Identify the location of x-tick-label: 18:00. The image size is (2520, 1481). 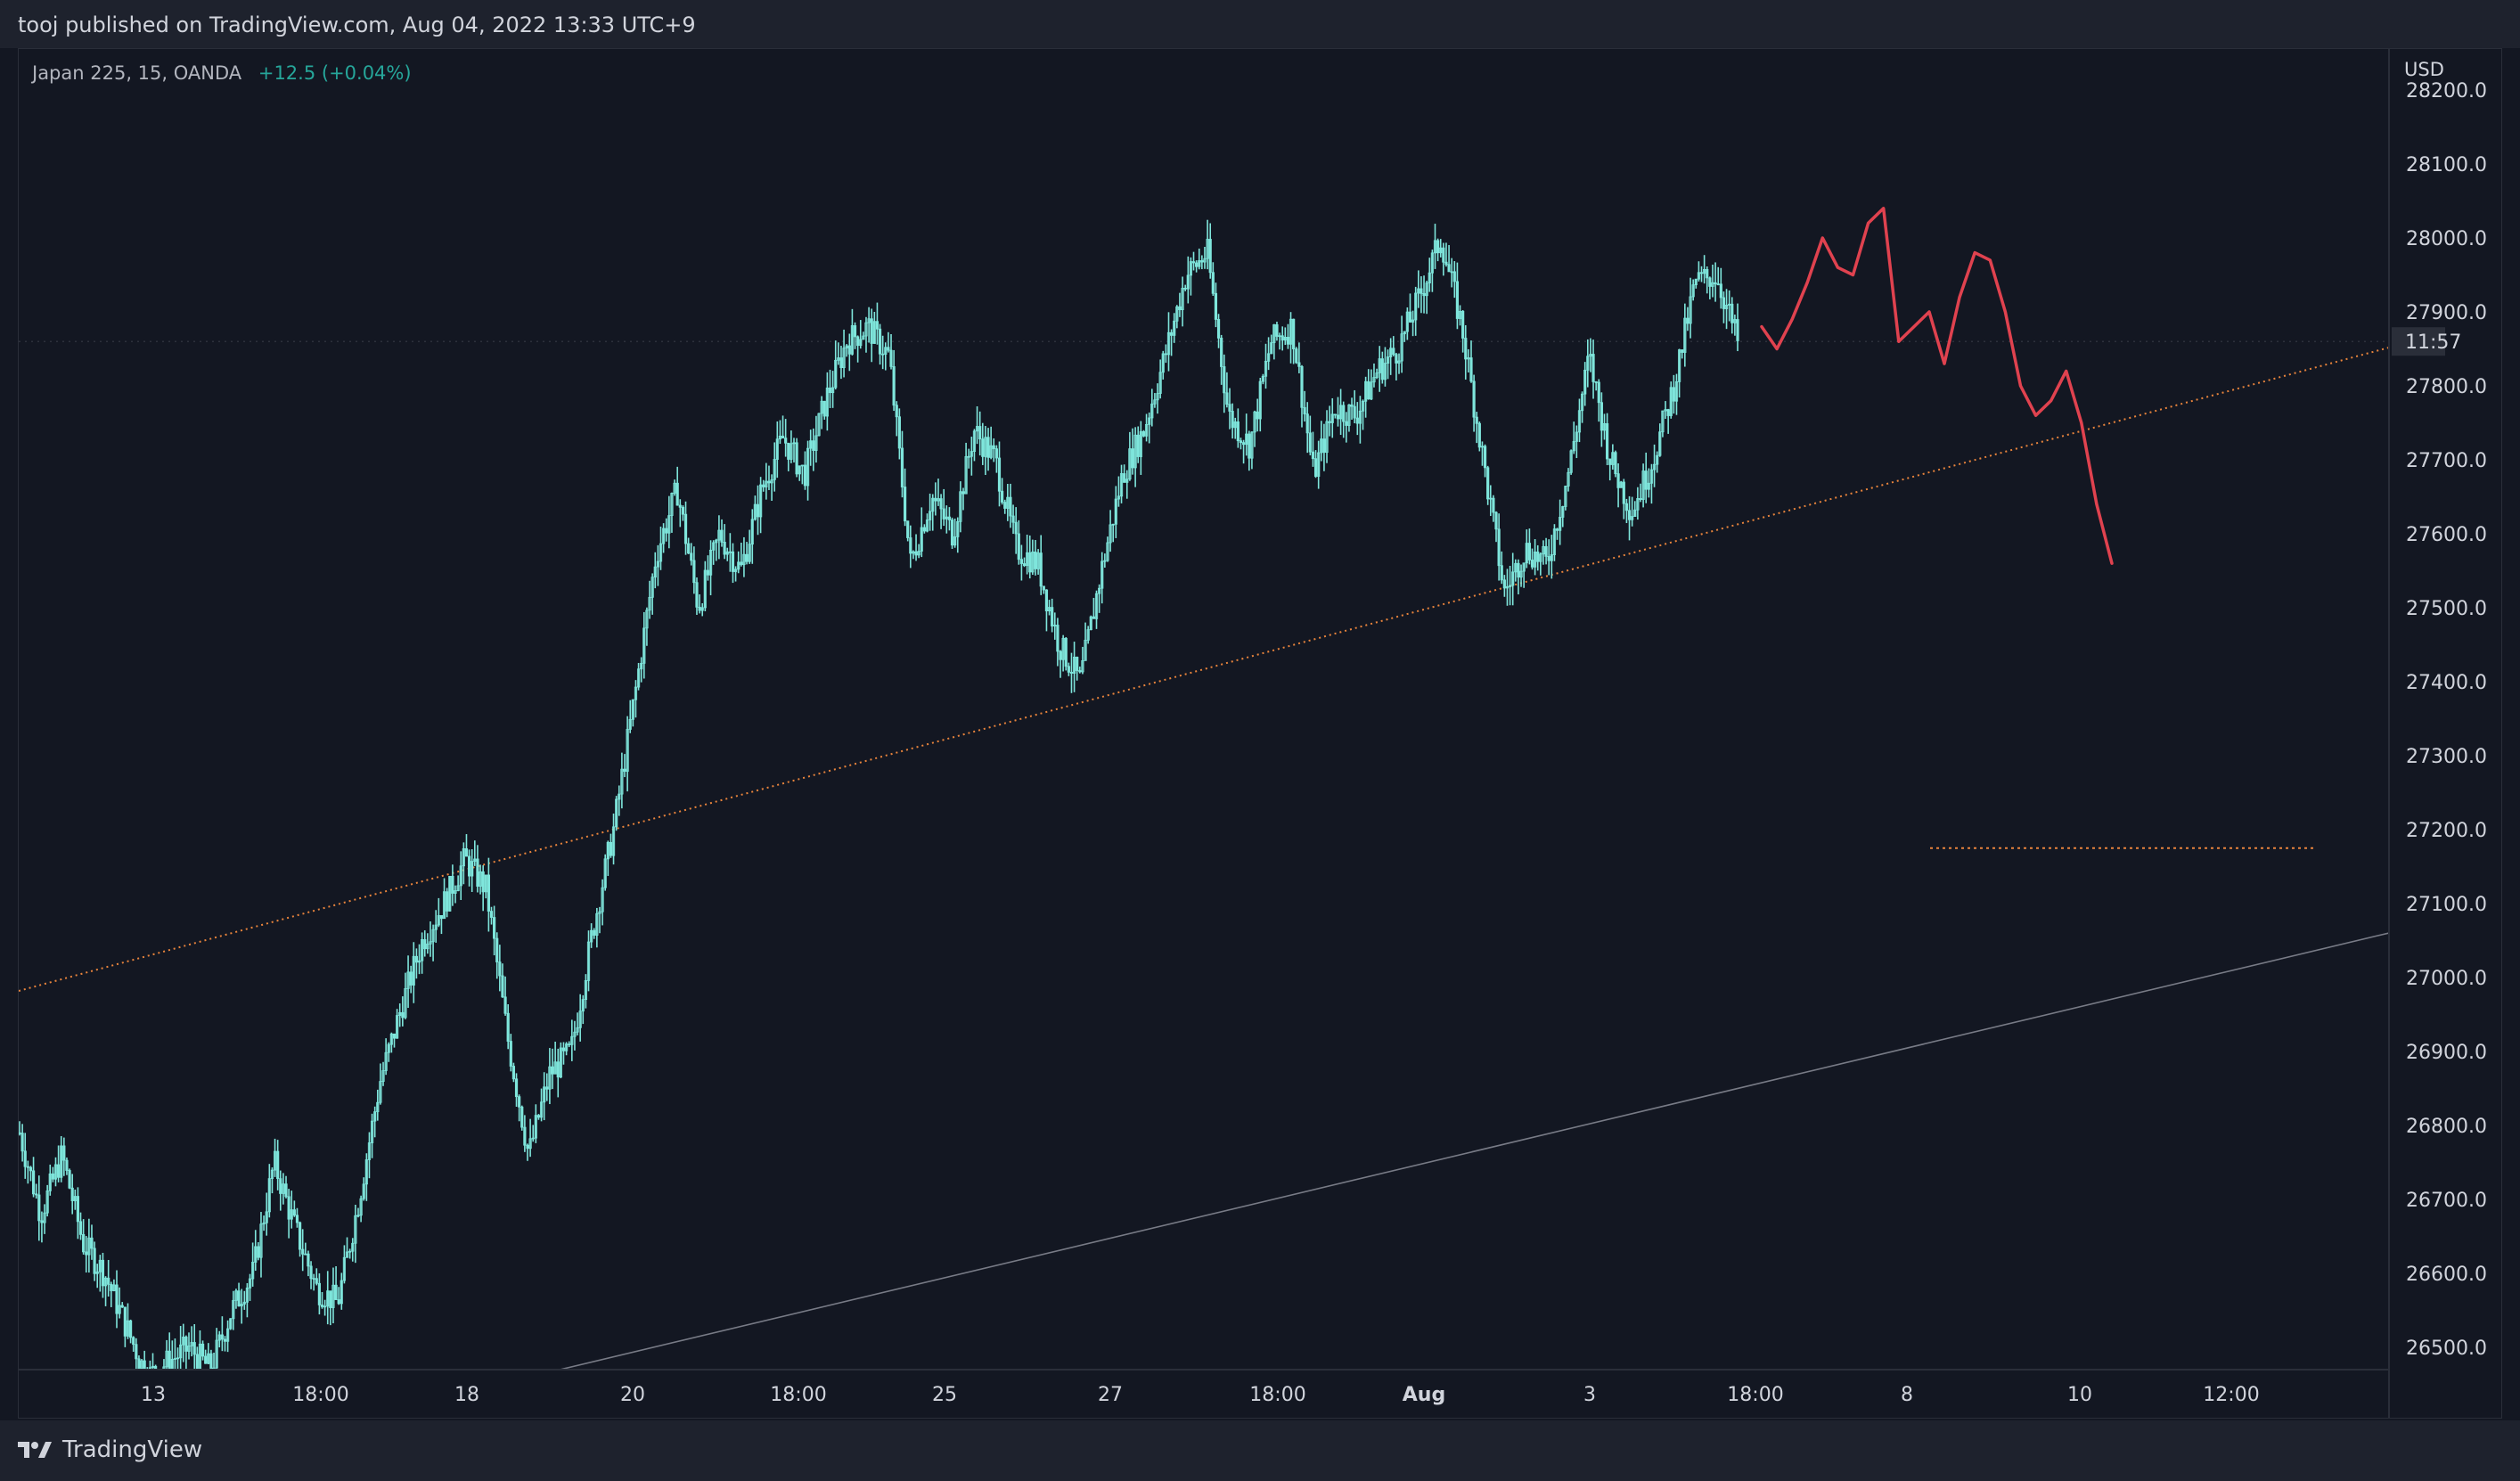
(320, 1395).